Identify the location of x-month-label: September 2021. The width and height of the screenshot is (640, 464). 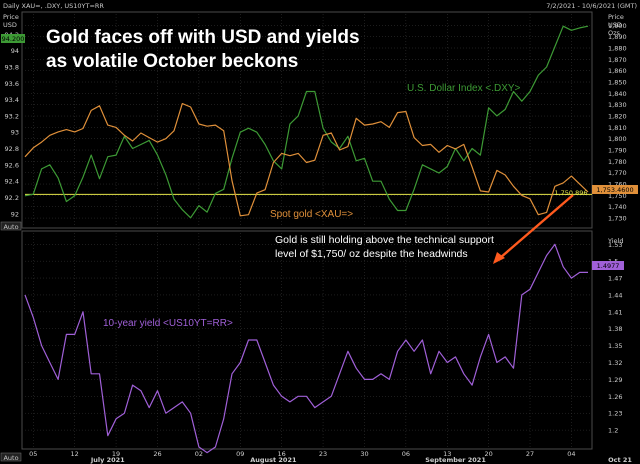
(455, 460).